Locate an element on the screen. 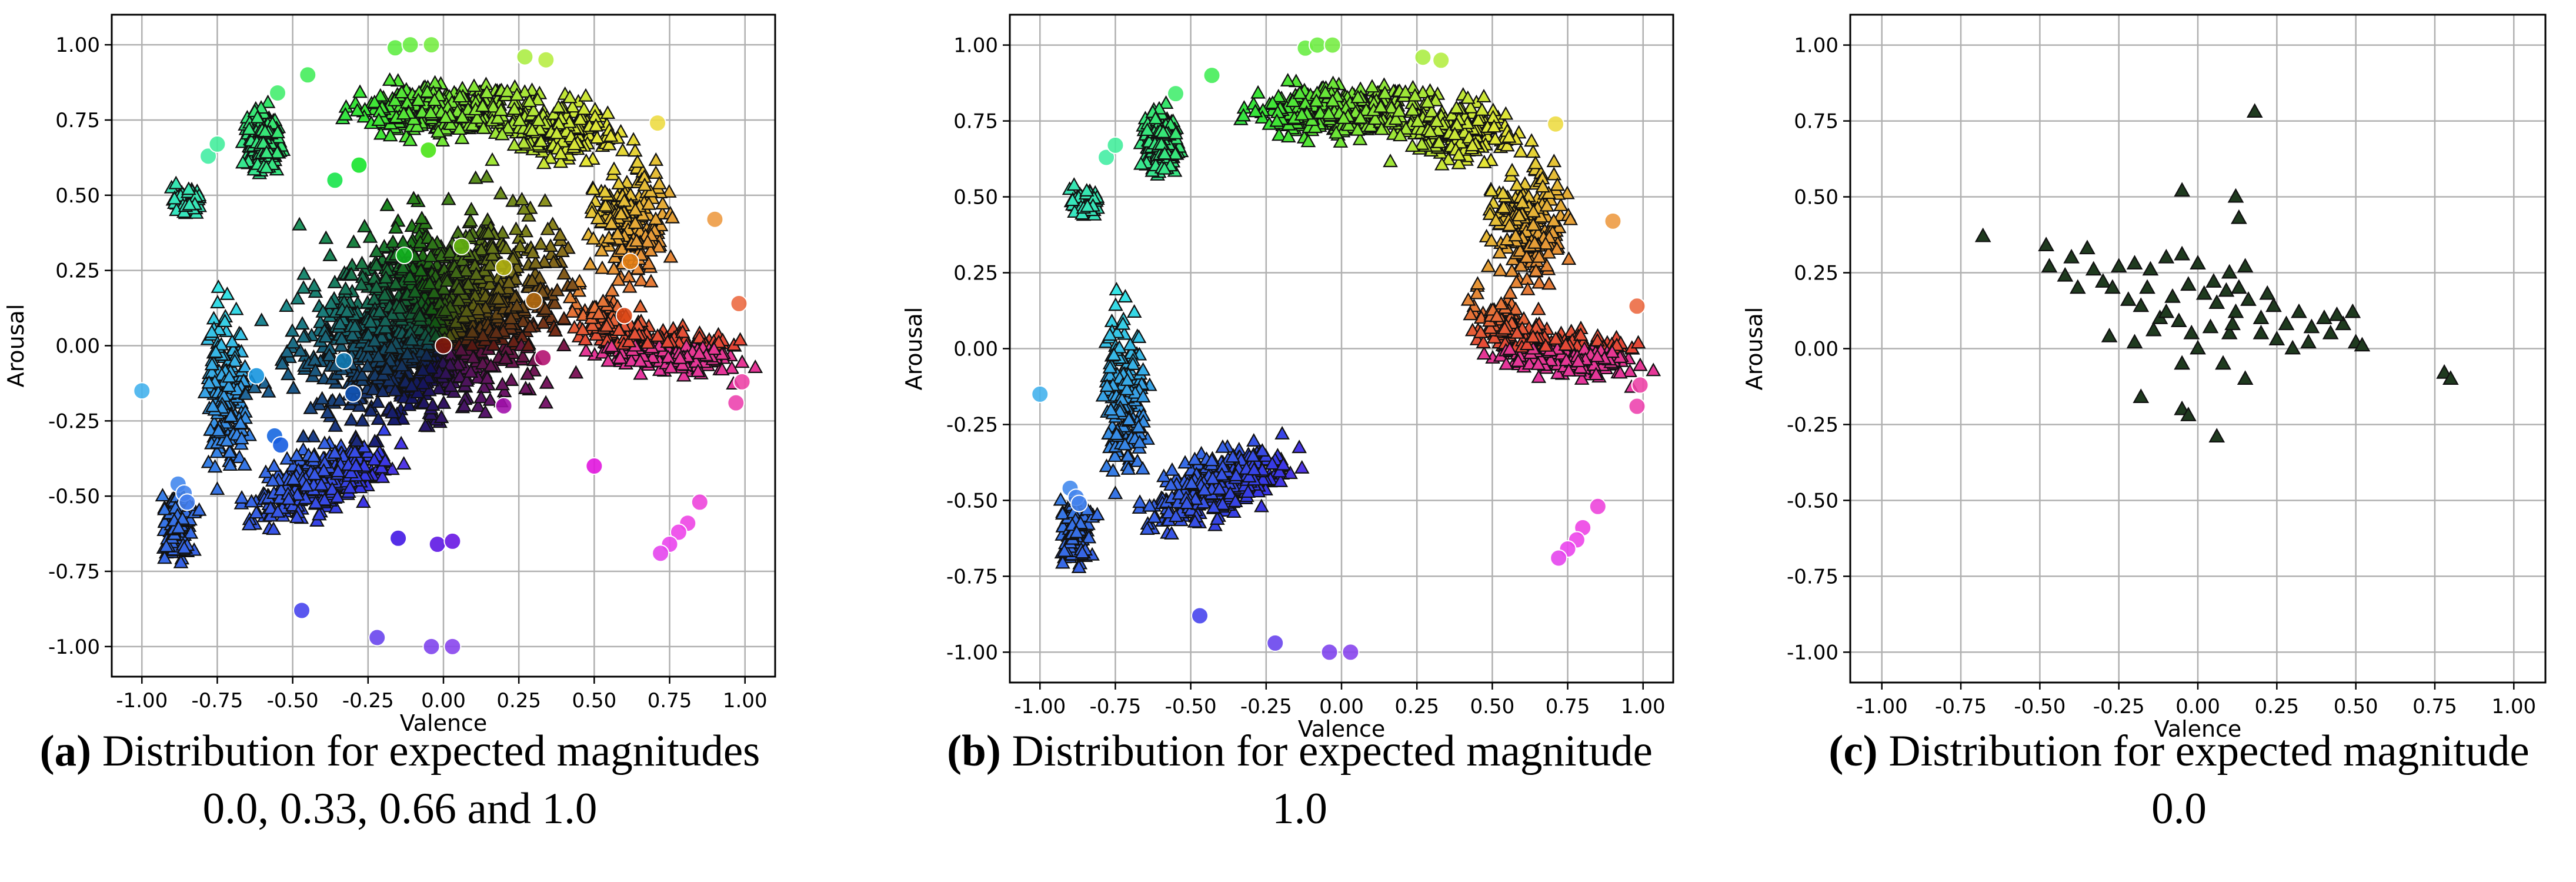 This screenshot has width=2576, height=882. x-tick-label: 1.00 is located at coordinates (745, 701).